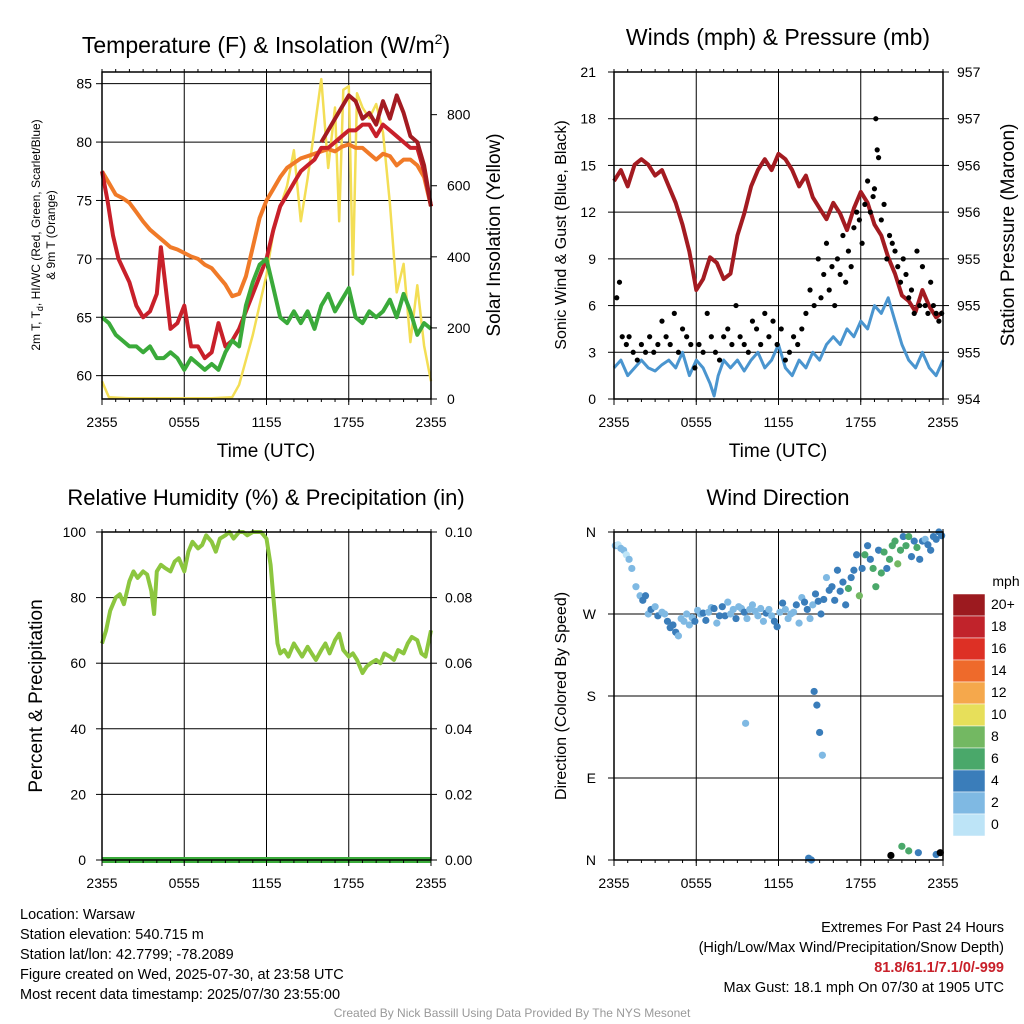  What do you see at coordinates (36, 212) in the screenshot?
I see `temp-ylabel-part2: , HI/WC (Red, Green, Scarlet/Blue)` at bounding box center [36, 212].